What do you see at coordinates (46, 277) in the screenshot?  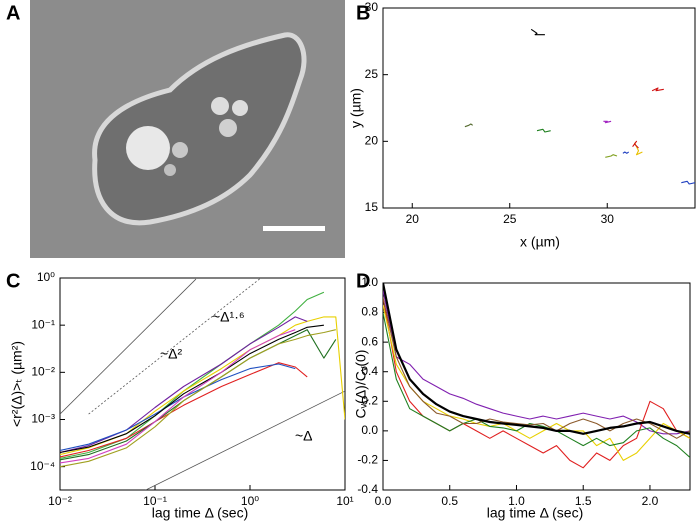 I see `y-tick-label: 10⁰` at bounding box center [46, 277].